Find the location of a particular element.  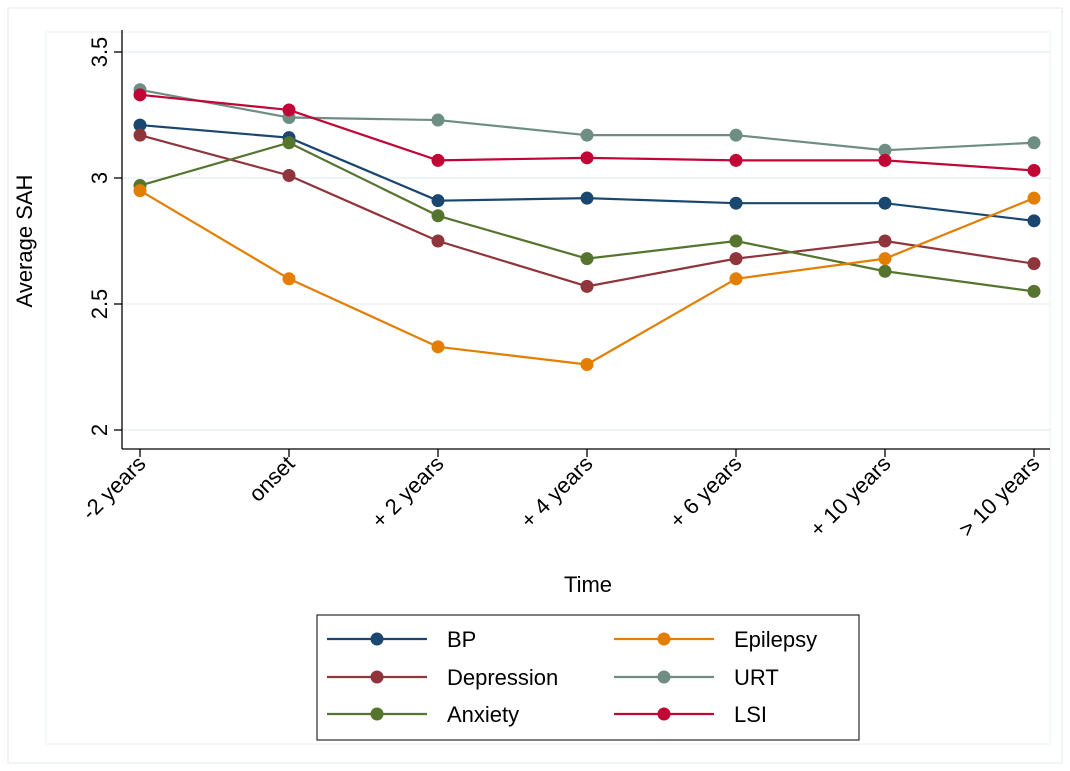

legend-label: BP is located at coordinates (461, 639).